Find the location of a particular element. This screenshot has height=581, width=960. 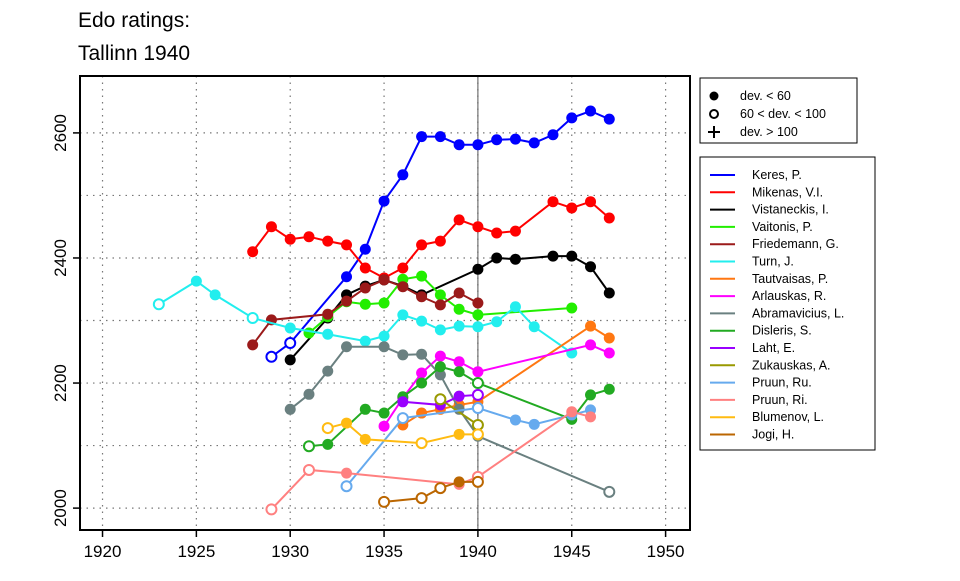

series-zukauskas-a is located at coordinates (459, 412).